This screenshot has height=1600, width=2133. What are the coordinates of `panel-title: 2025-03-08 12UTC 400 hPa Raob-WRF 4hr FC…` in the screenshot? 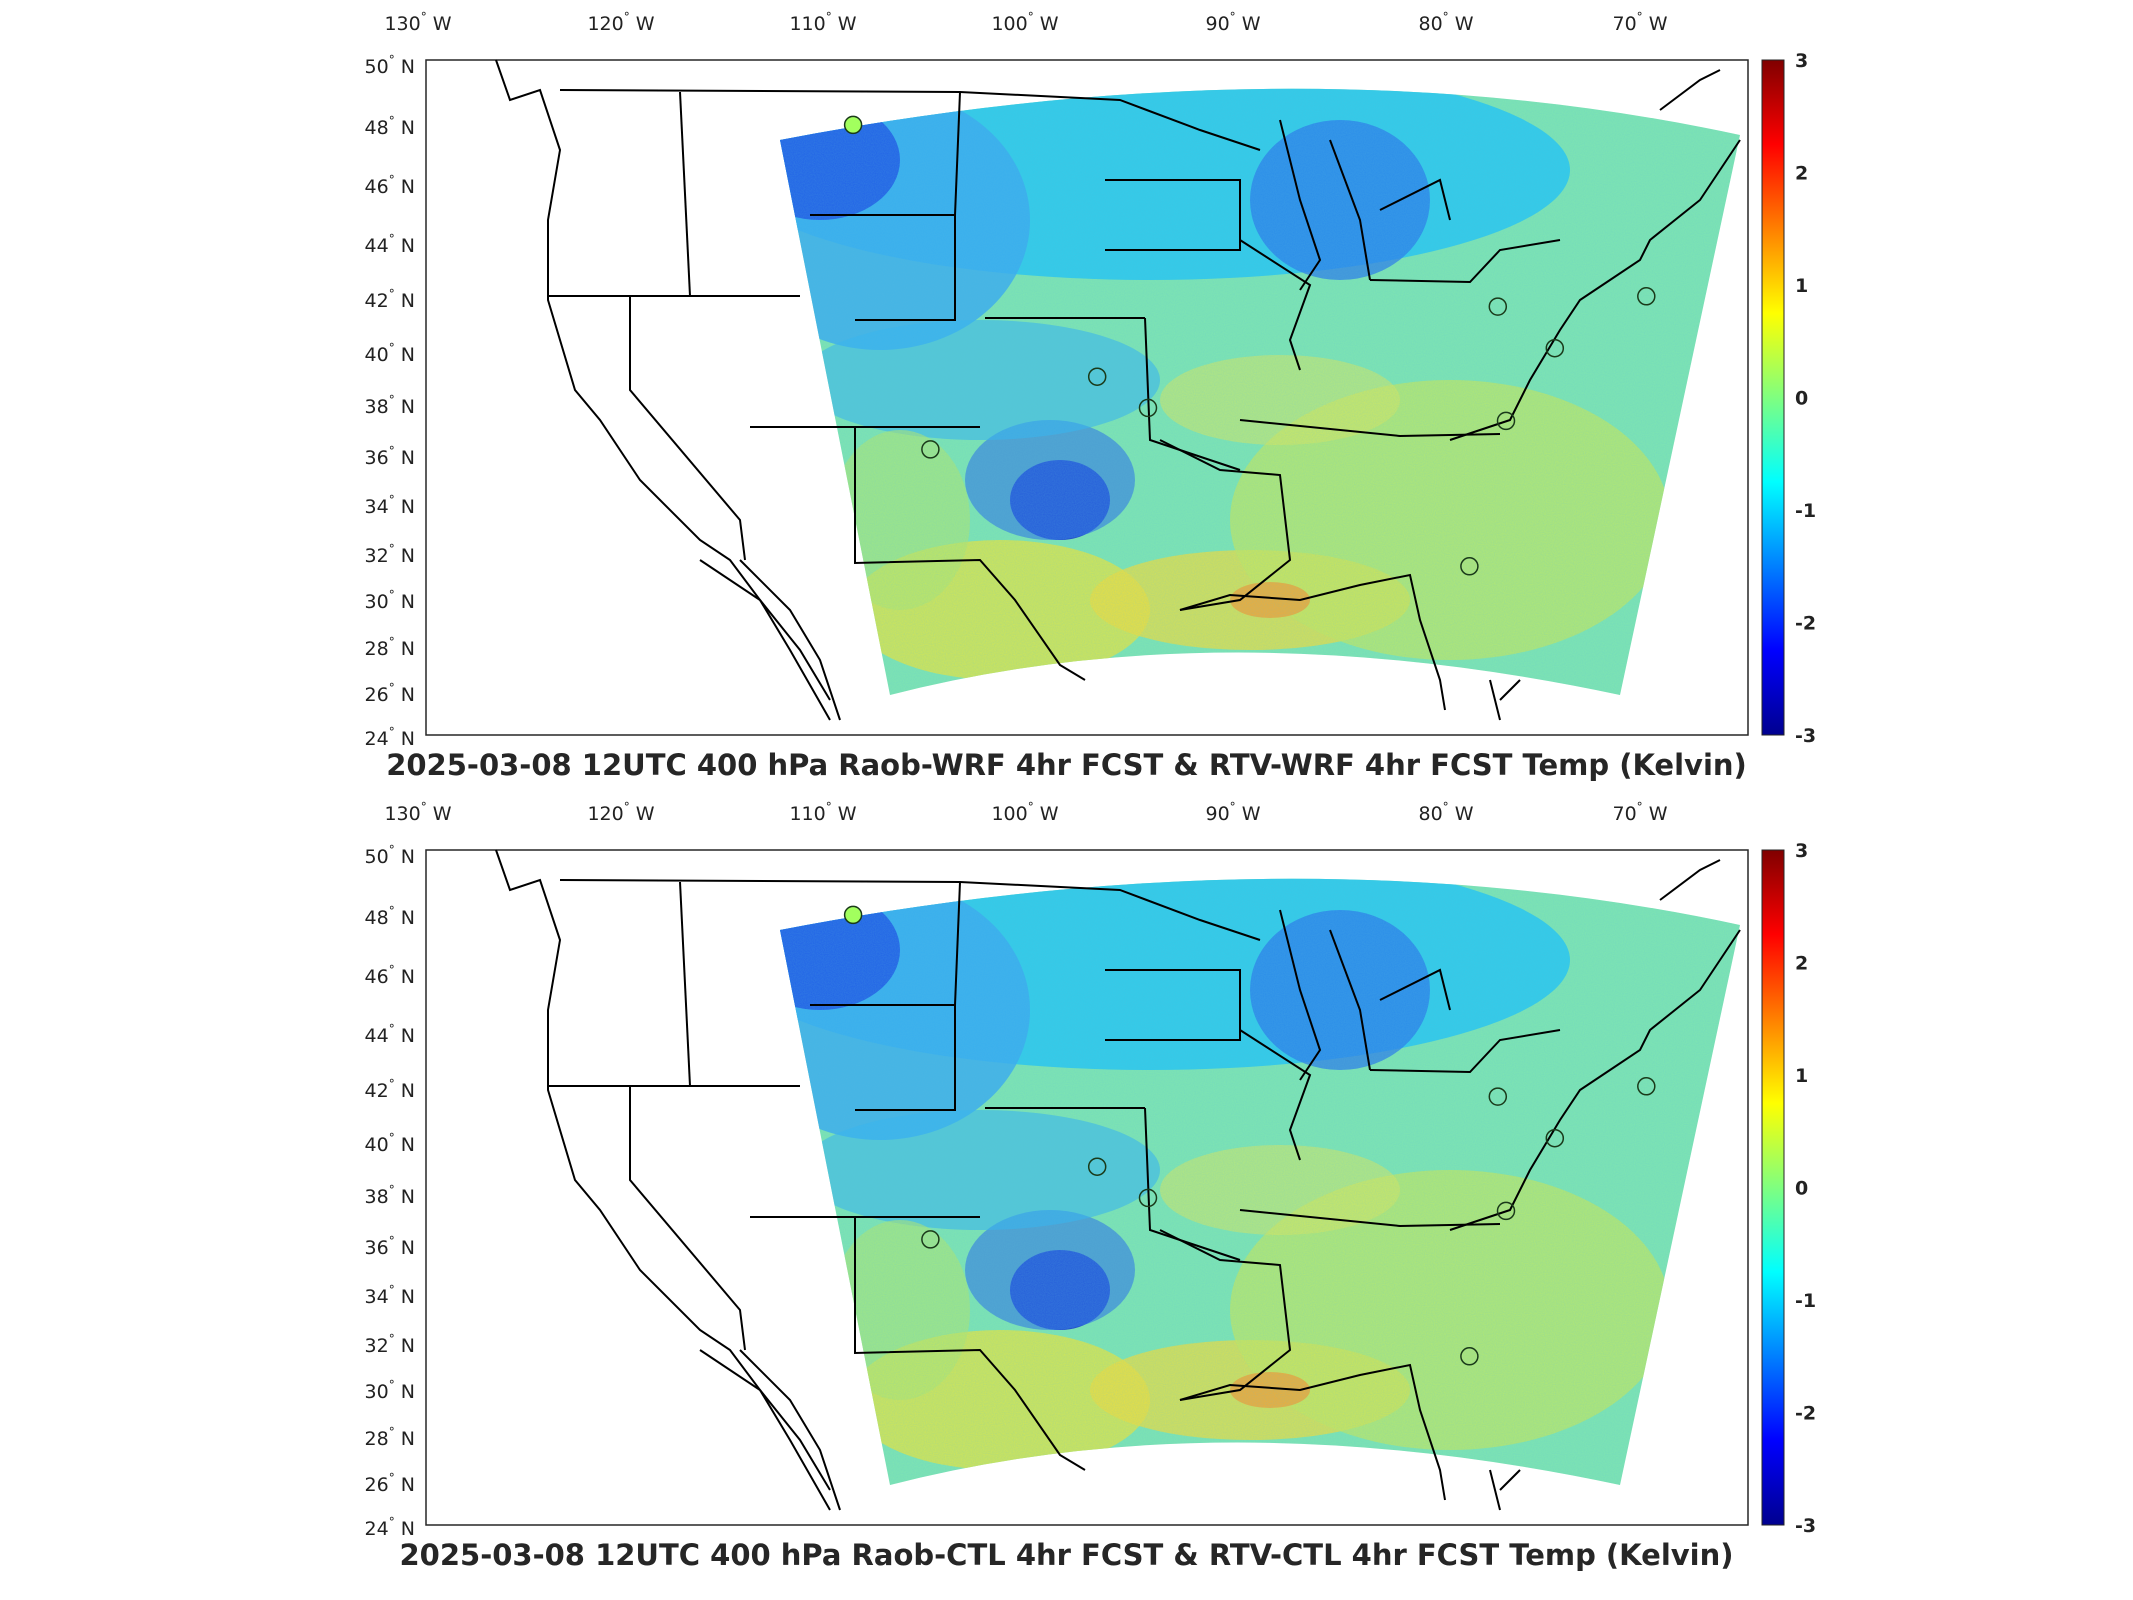 It's located at (1066, 765).